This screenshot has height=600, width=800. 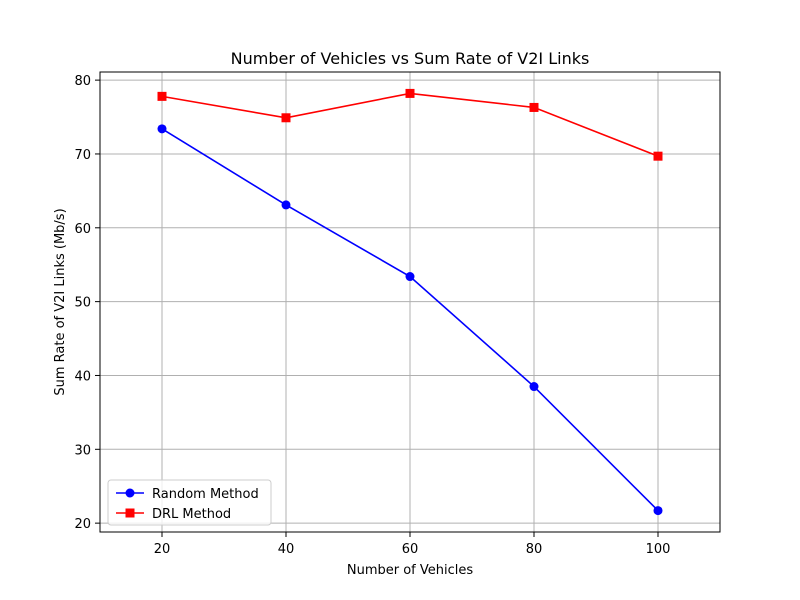 What do you see at coordinates (534, 549) in the screenshot?
I see `x-tick-label: 80` at bounding box center [534, 549].